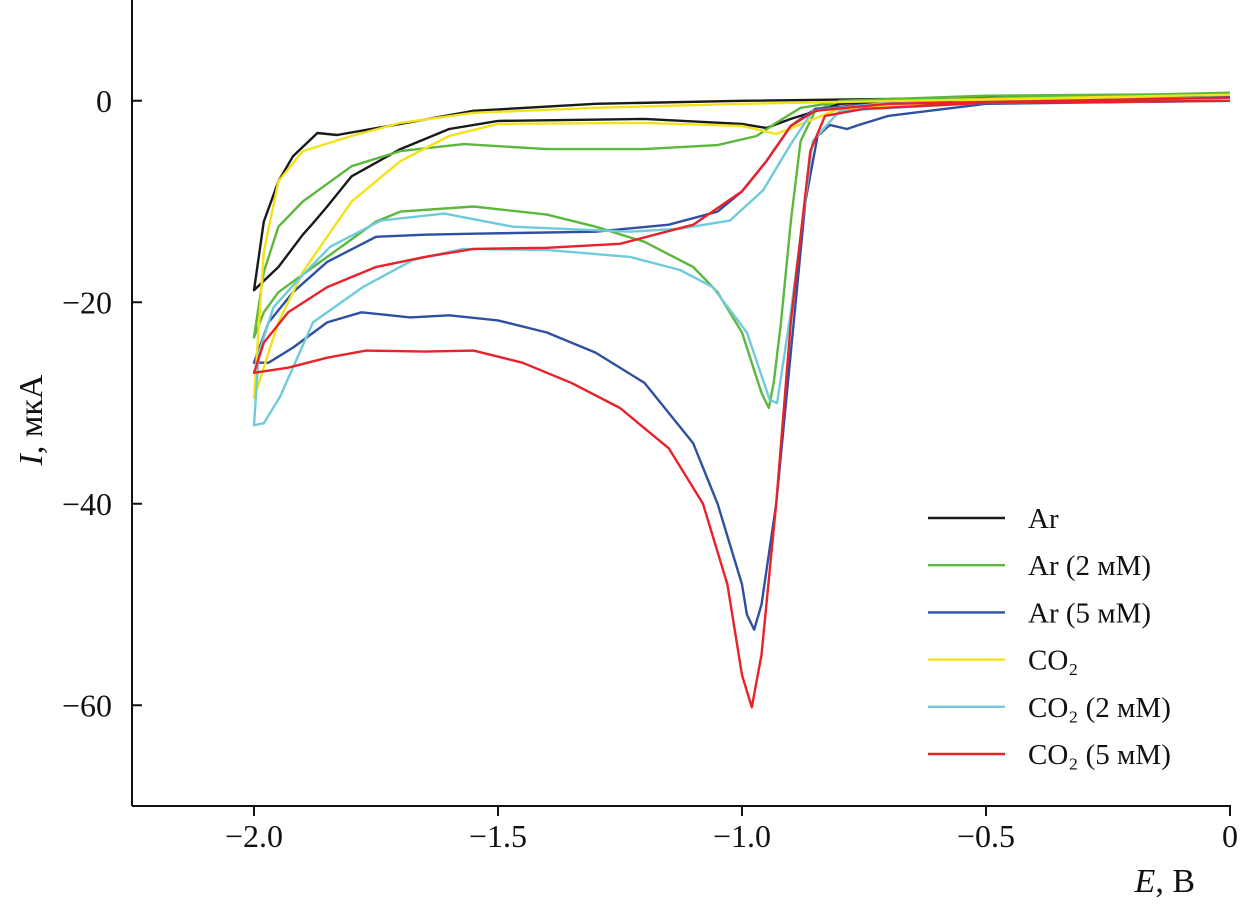 The image size is (1242, 912). Describe the element at coordinates (87, 504) in the screenshot. I see `y-tick-label: −40` at that location.